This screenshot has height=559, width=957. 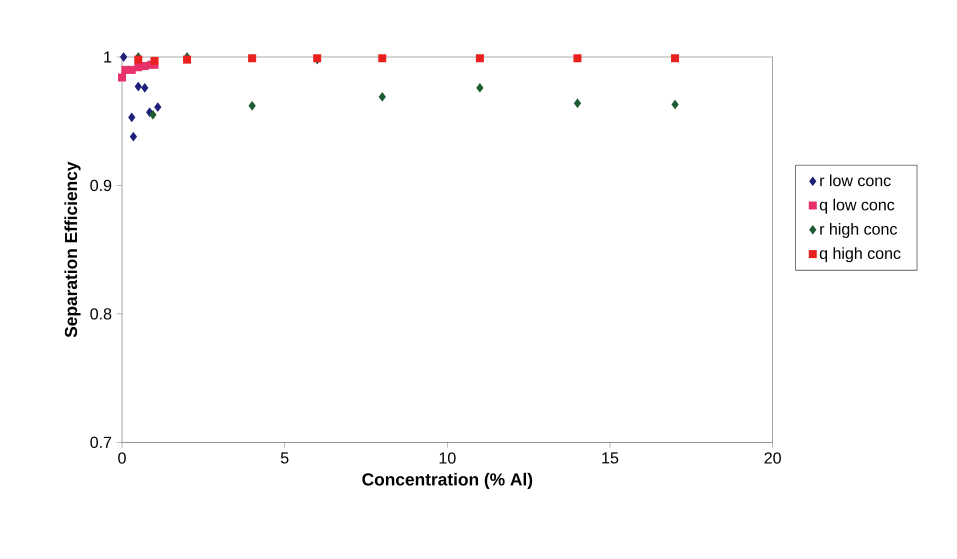 What do you see at coordinates (860, 254) in the screenshot?
I see `legend-label: q high conc` at bounding box center [860, 254].